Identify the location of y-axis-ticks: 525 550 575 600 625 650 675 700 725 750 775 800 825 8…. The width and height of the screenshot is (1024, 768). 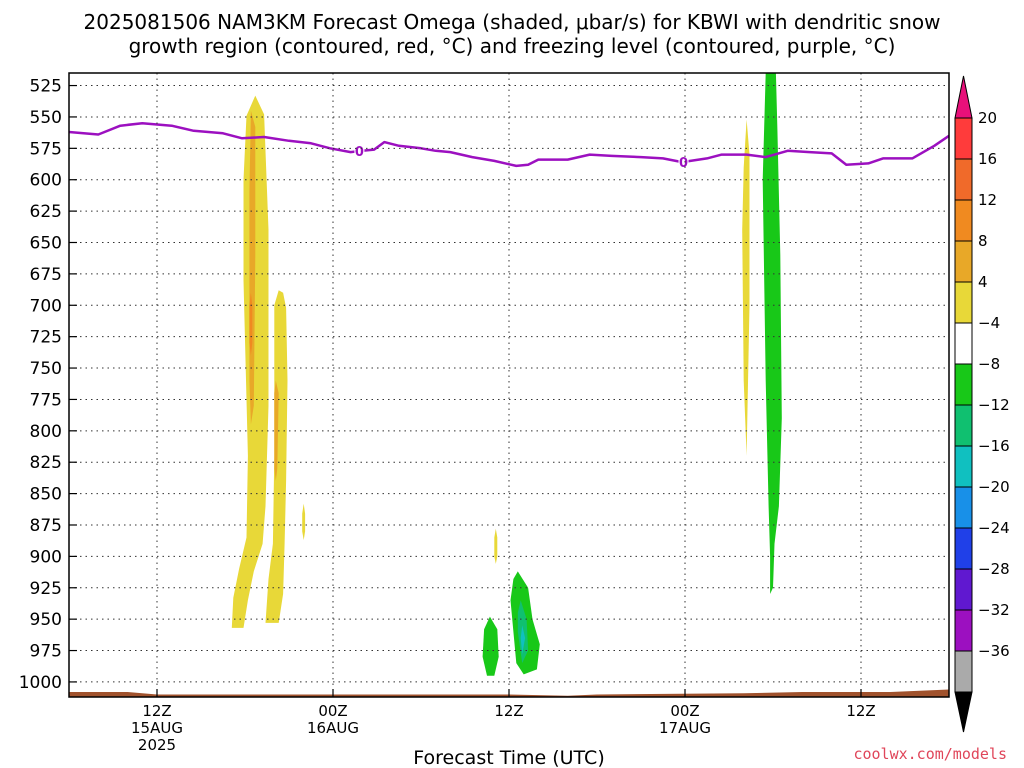
(48, 385).